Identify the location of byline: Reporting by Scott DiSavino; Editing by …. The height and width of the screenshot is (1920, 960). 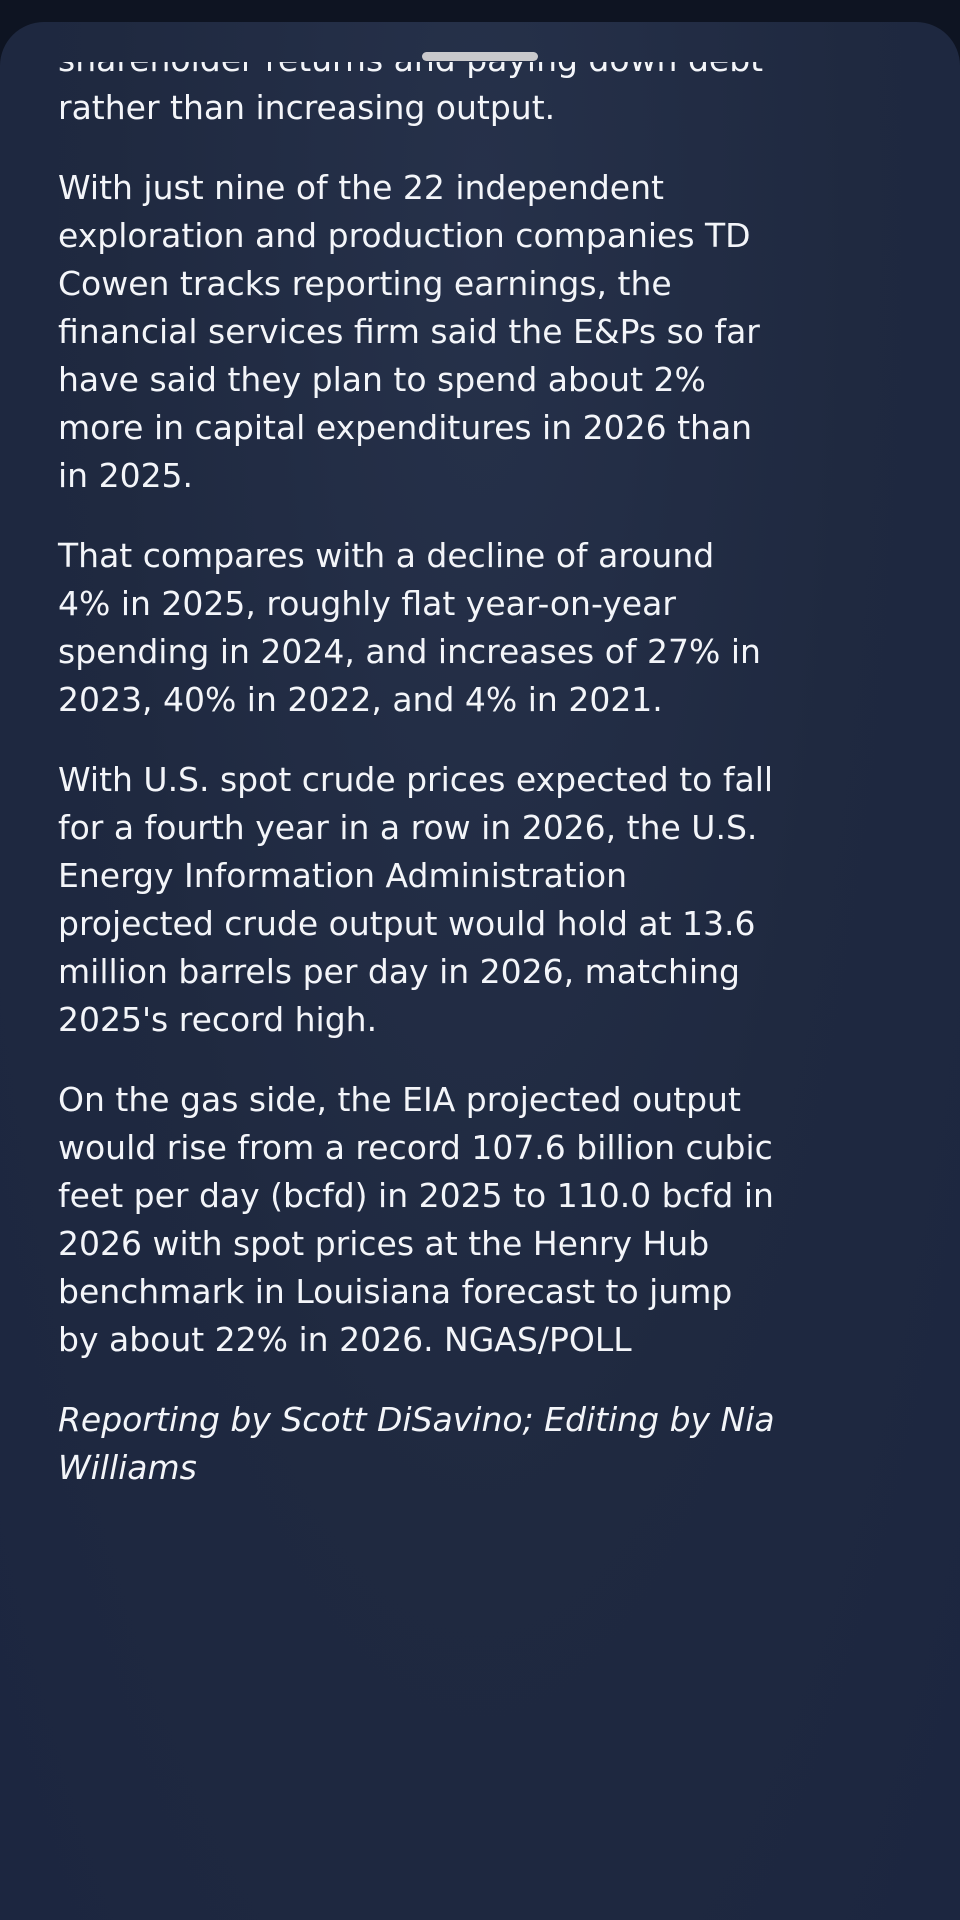
(498, 1444).